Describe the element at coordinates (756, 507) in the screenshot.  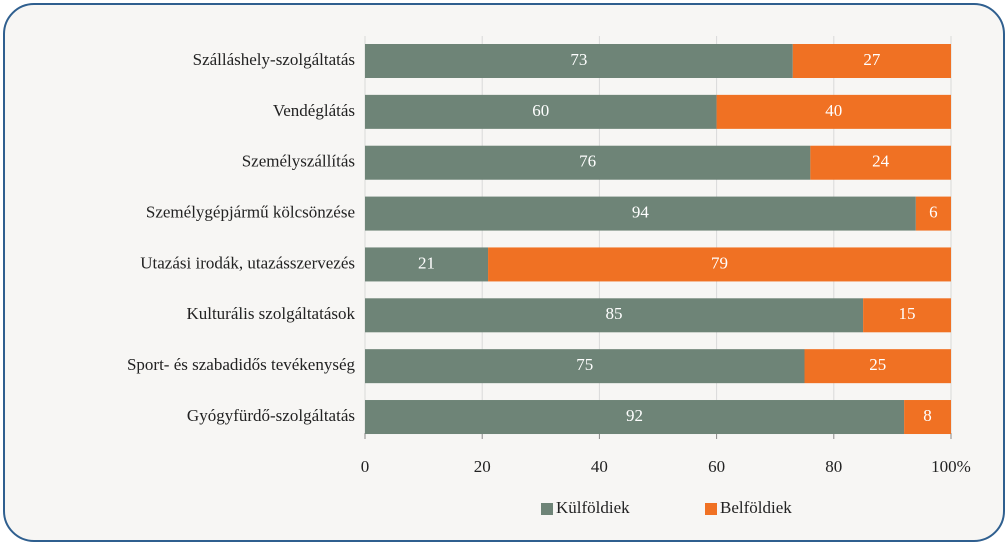
I see `legend-label: Belföldiek` at that location.